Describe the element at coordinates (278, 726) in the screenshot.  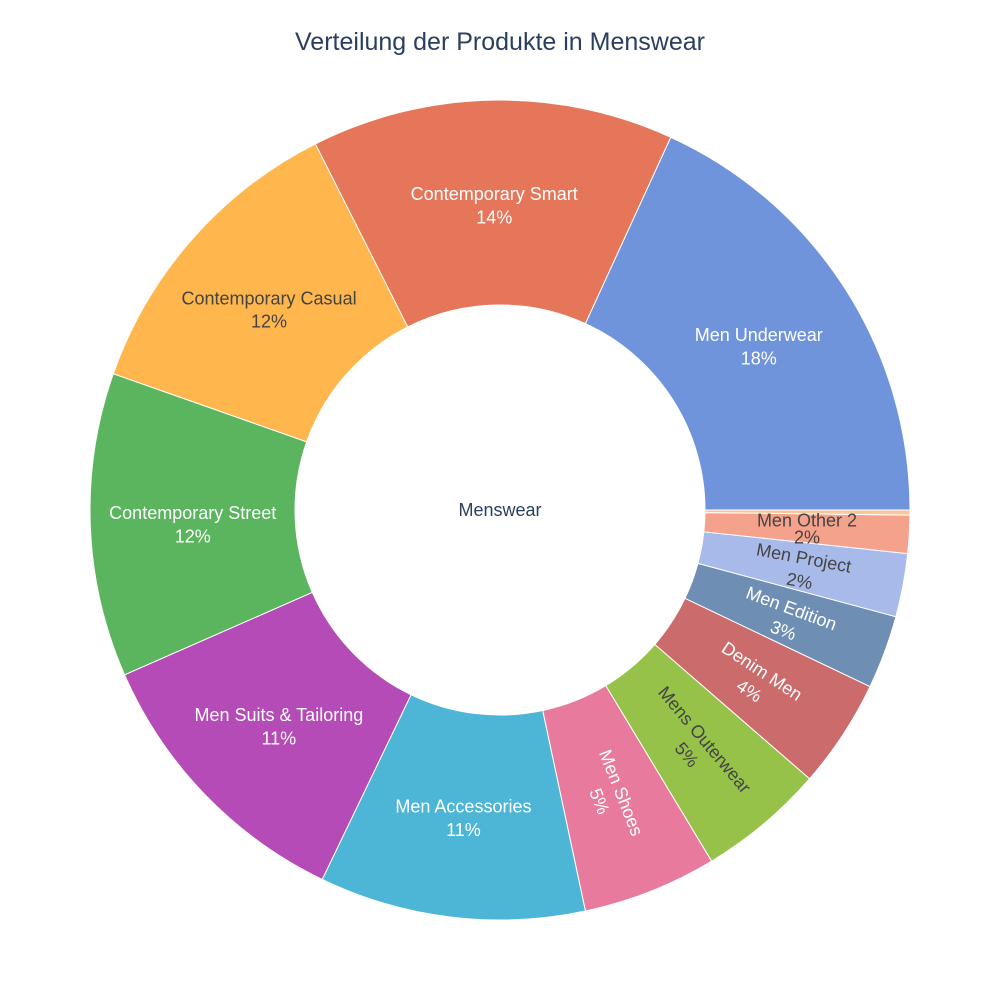
I see `slice-label-men-suits-tailoring: Men Suits & Tailoring 11%` at that location.